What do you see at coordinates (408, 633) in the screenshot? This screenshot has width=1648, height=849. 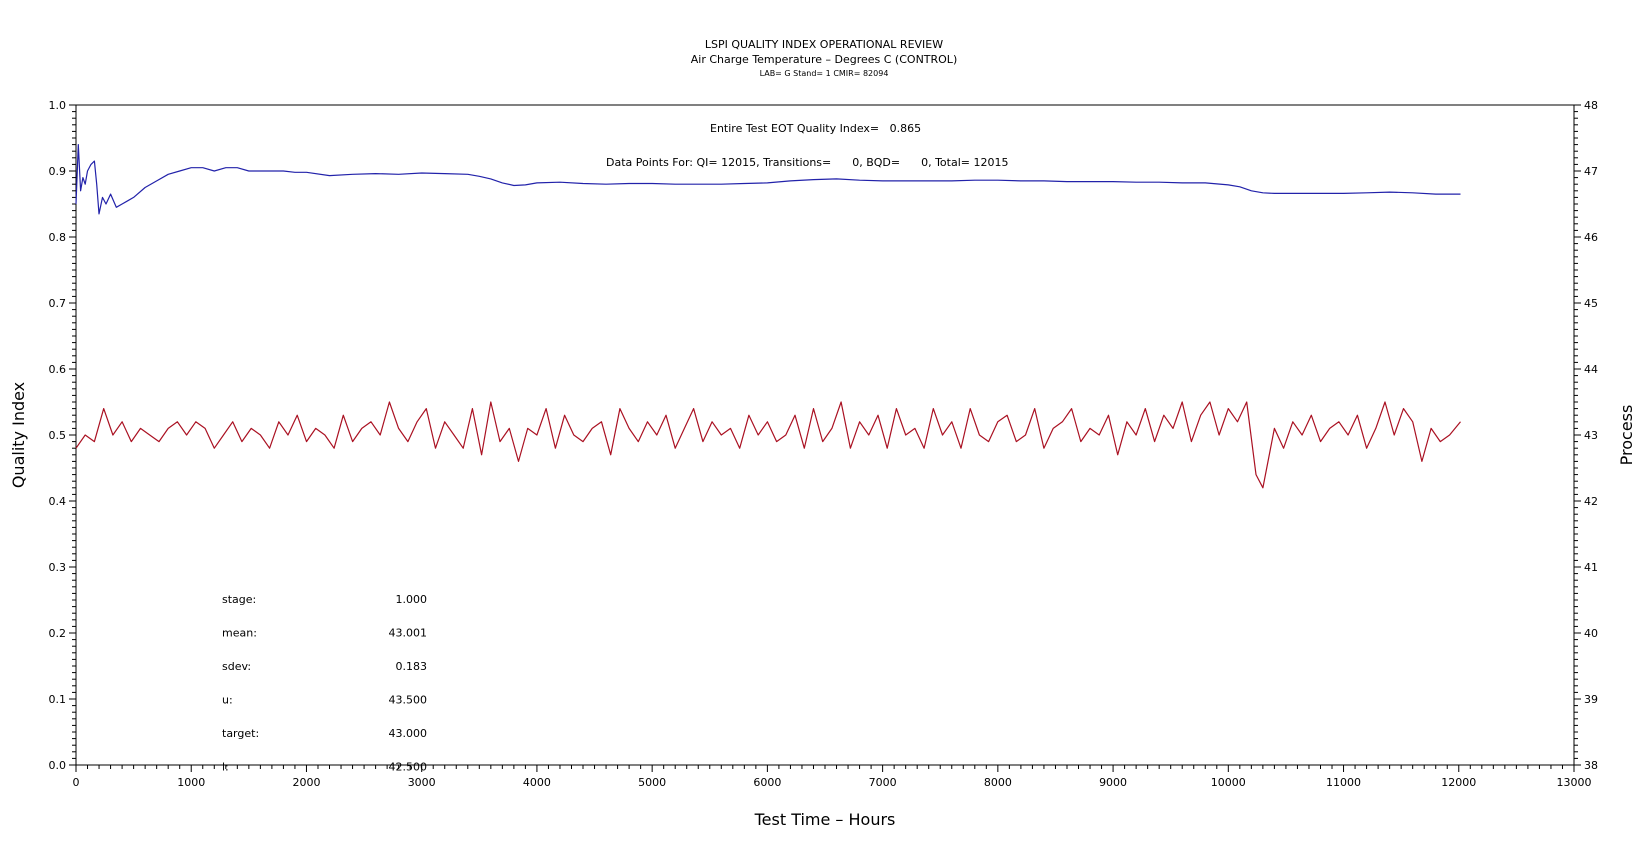 I see `stat-value: 43.001` at bounding box center [408, 633].